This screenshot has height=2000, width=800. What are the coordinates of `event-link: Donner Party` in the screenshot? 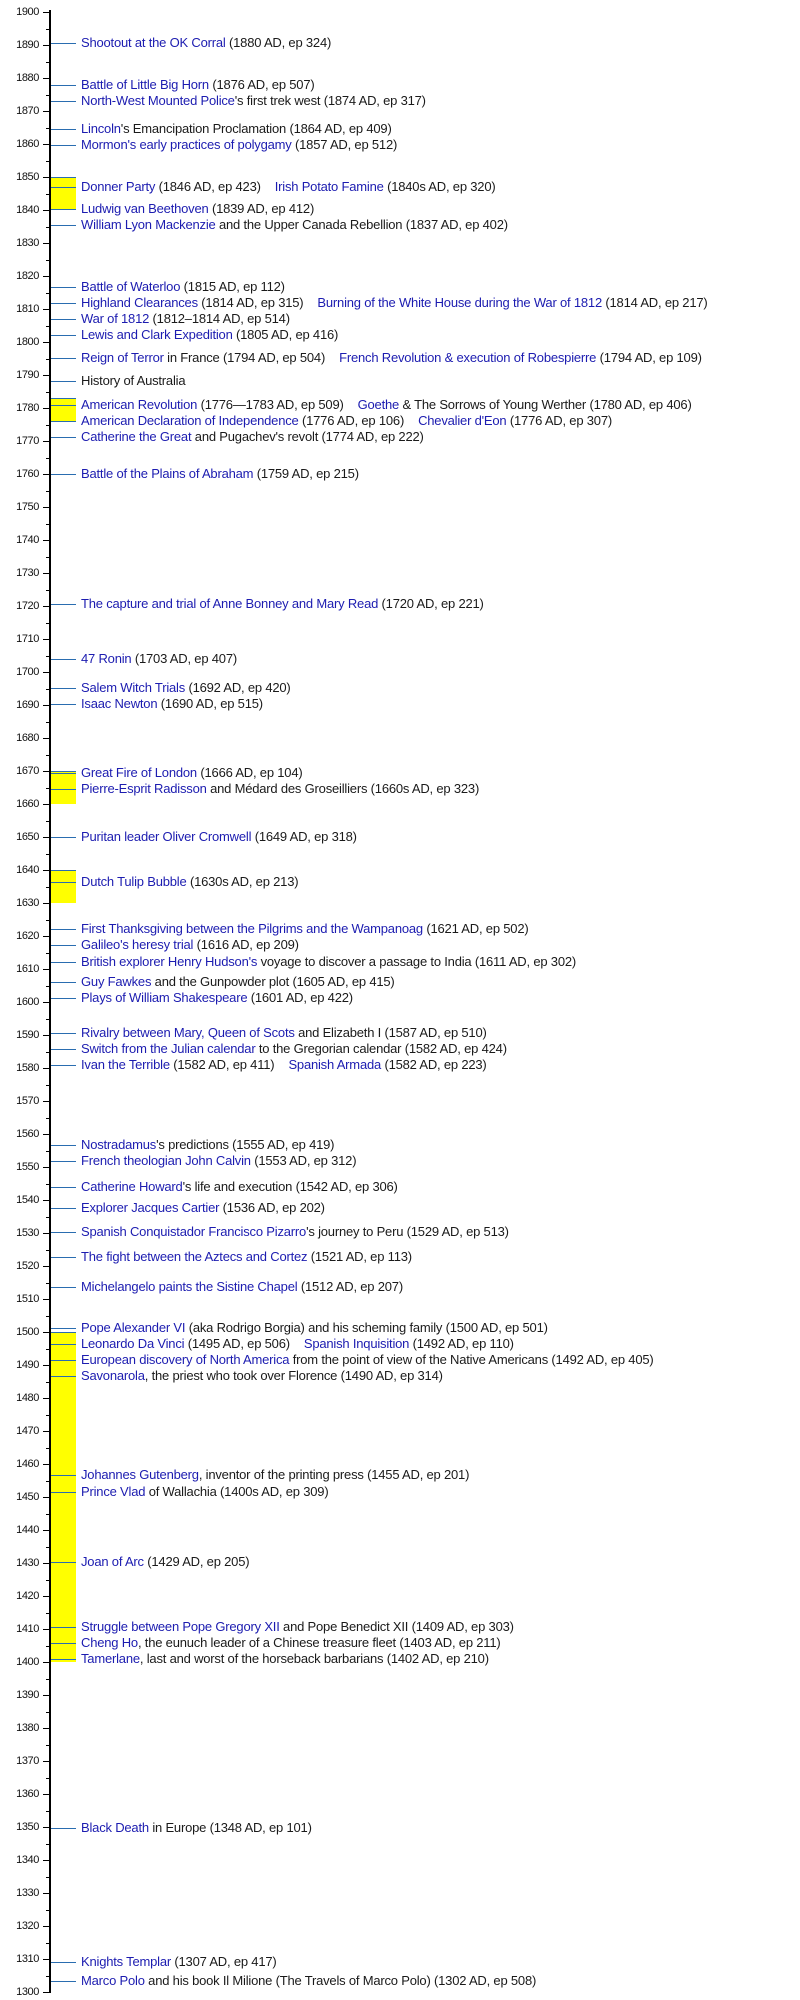 It's located at (118, 186).